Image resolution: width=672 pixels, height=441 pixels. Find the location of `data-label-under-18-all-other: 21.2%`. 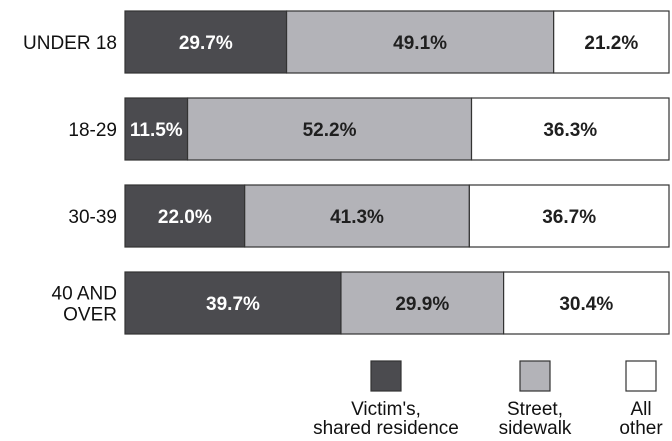

data-label-under-18-all-other: 21.2% is located at coordinates (611, 43).